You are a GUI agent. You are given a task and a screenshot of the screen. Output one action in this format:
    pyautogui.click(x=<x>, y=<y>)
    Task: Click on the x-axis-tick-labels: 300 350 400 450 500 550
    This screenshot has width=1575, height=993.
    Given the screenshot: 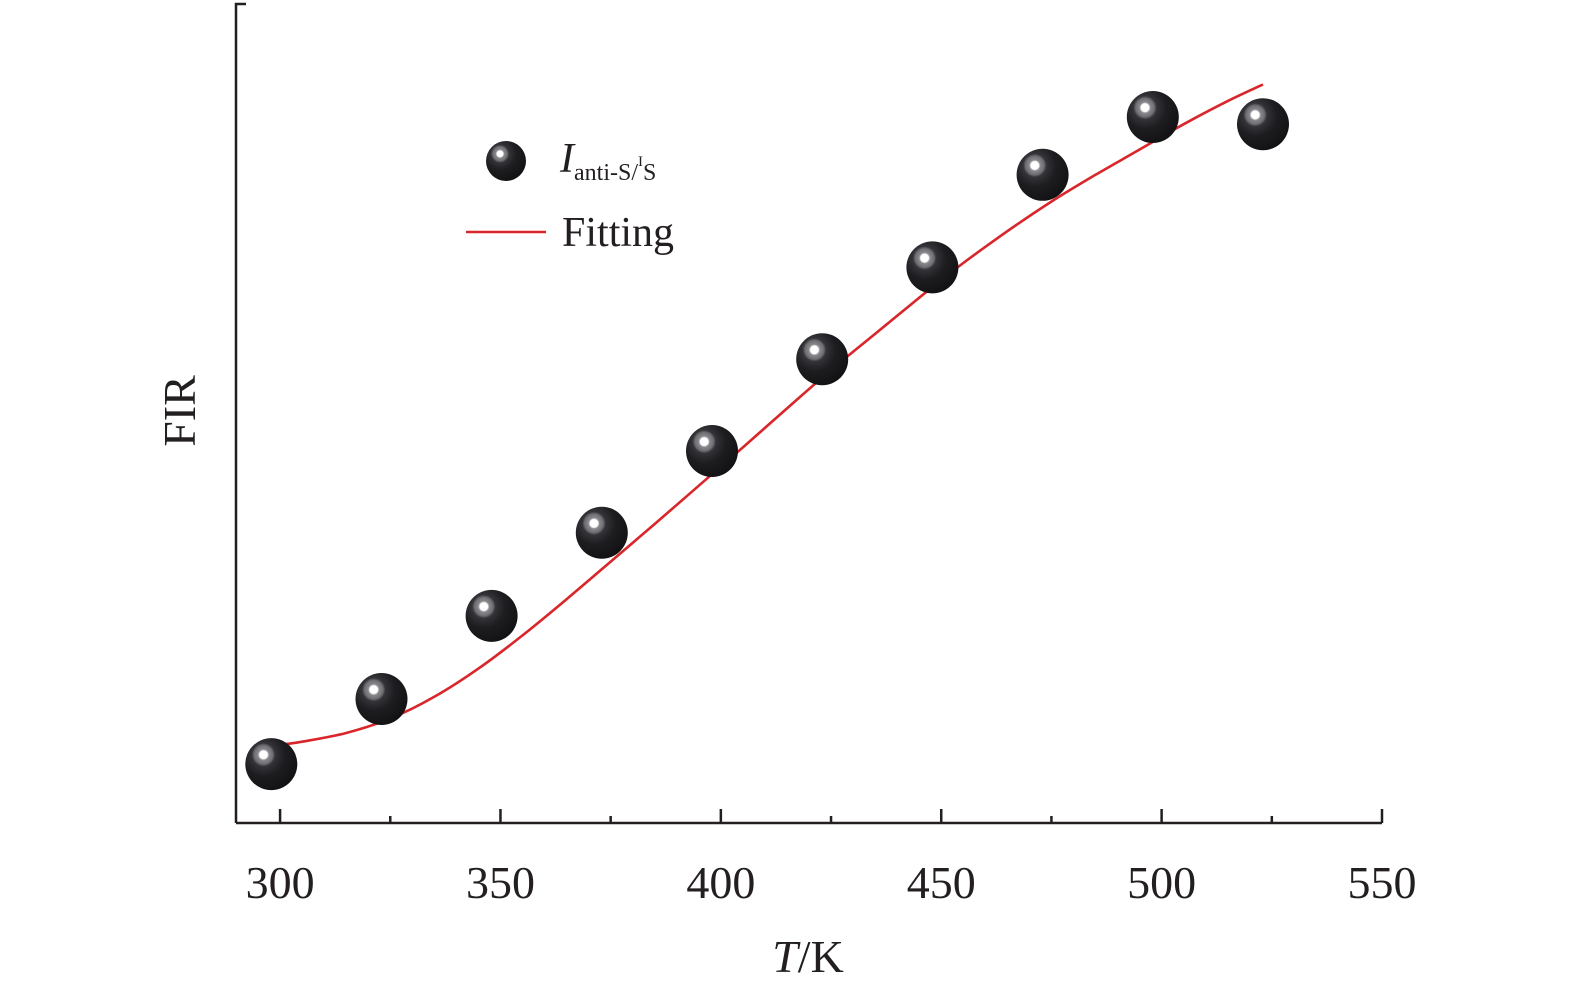 What is the action you would take?
    pyautogui.click(x=831, y=882)
    